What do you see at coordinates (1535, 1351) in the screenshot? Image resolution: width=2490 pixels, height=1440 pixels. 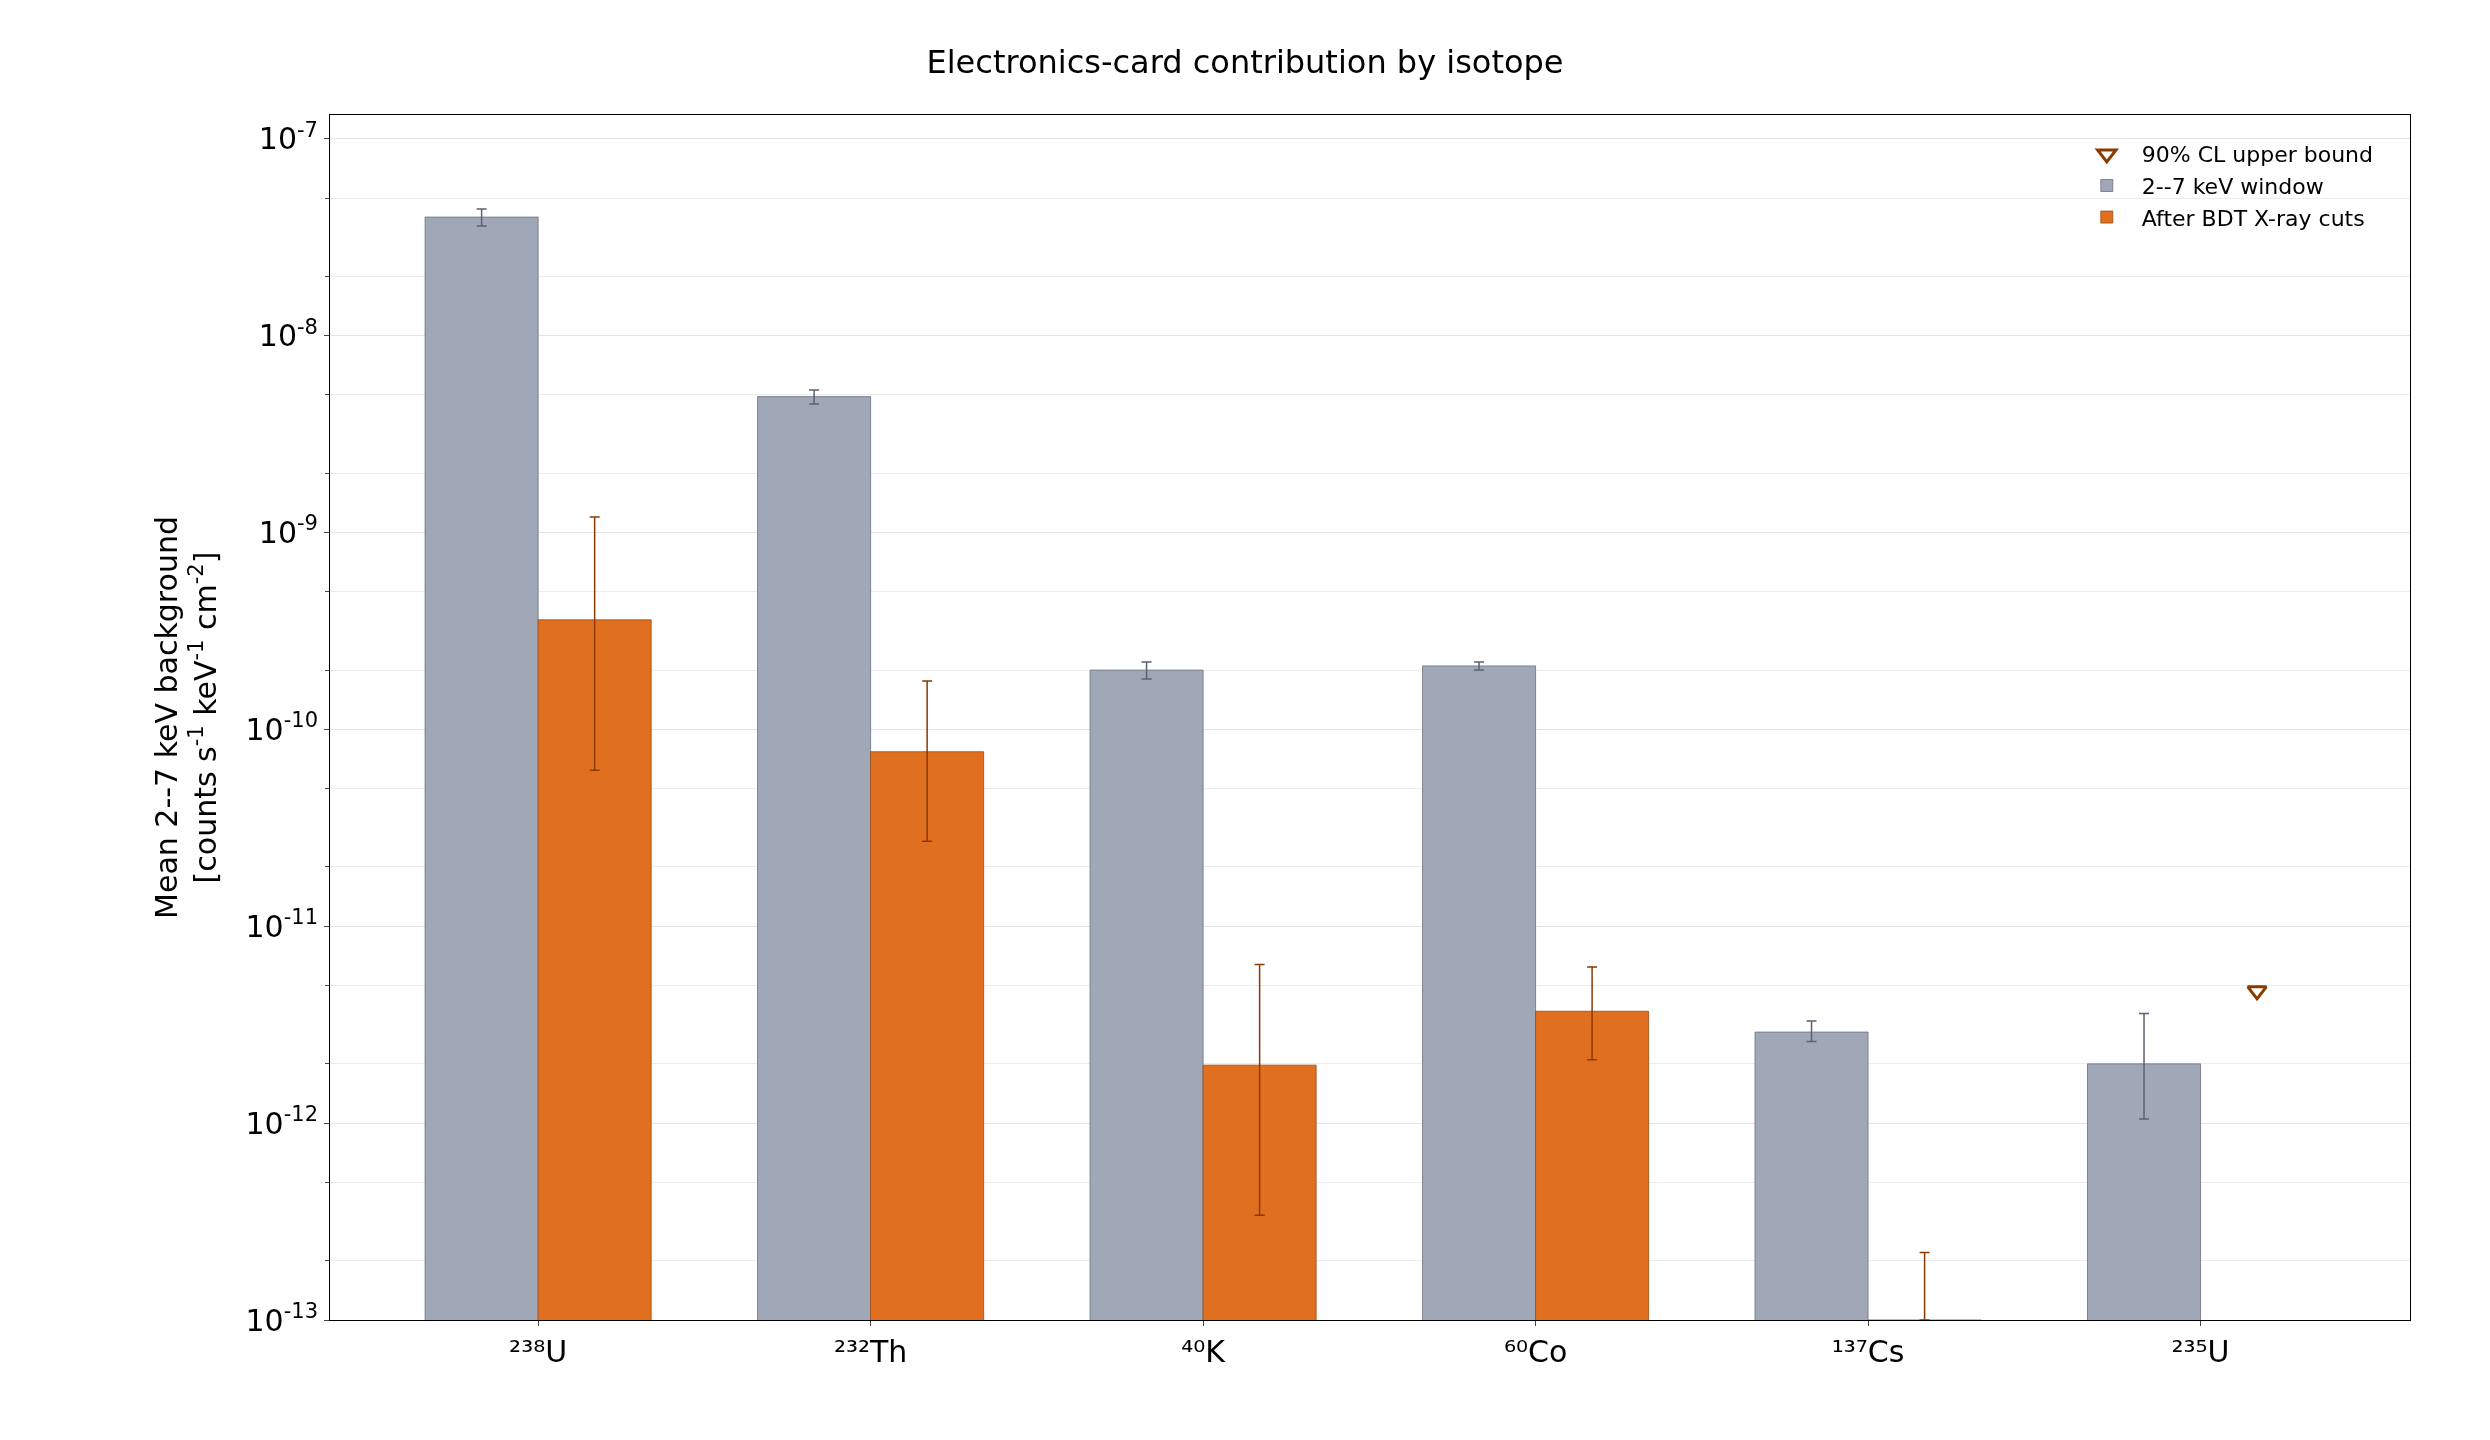 I see `x-tick-label: ⁶⁰Co` at bounding box center [1535, 1351].